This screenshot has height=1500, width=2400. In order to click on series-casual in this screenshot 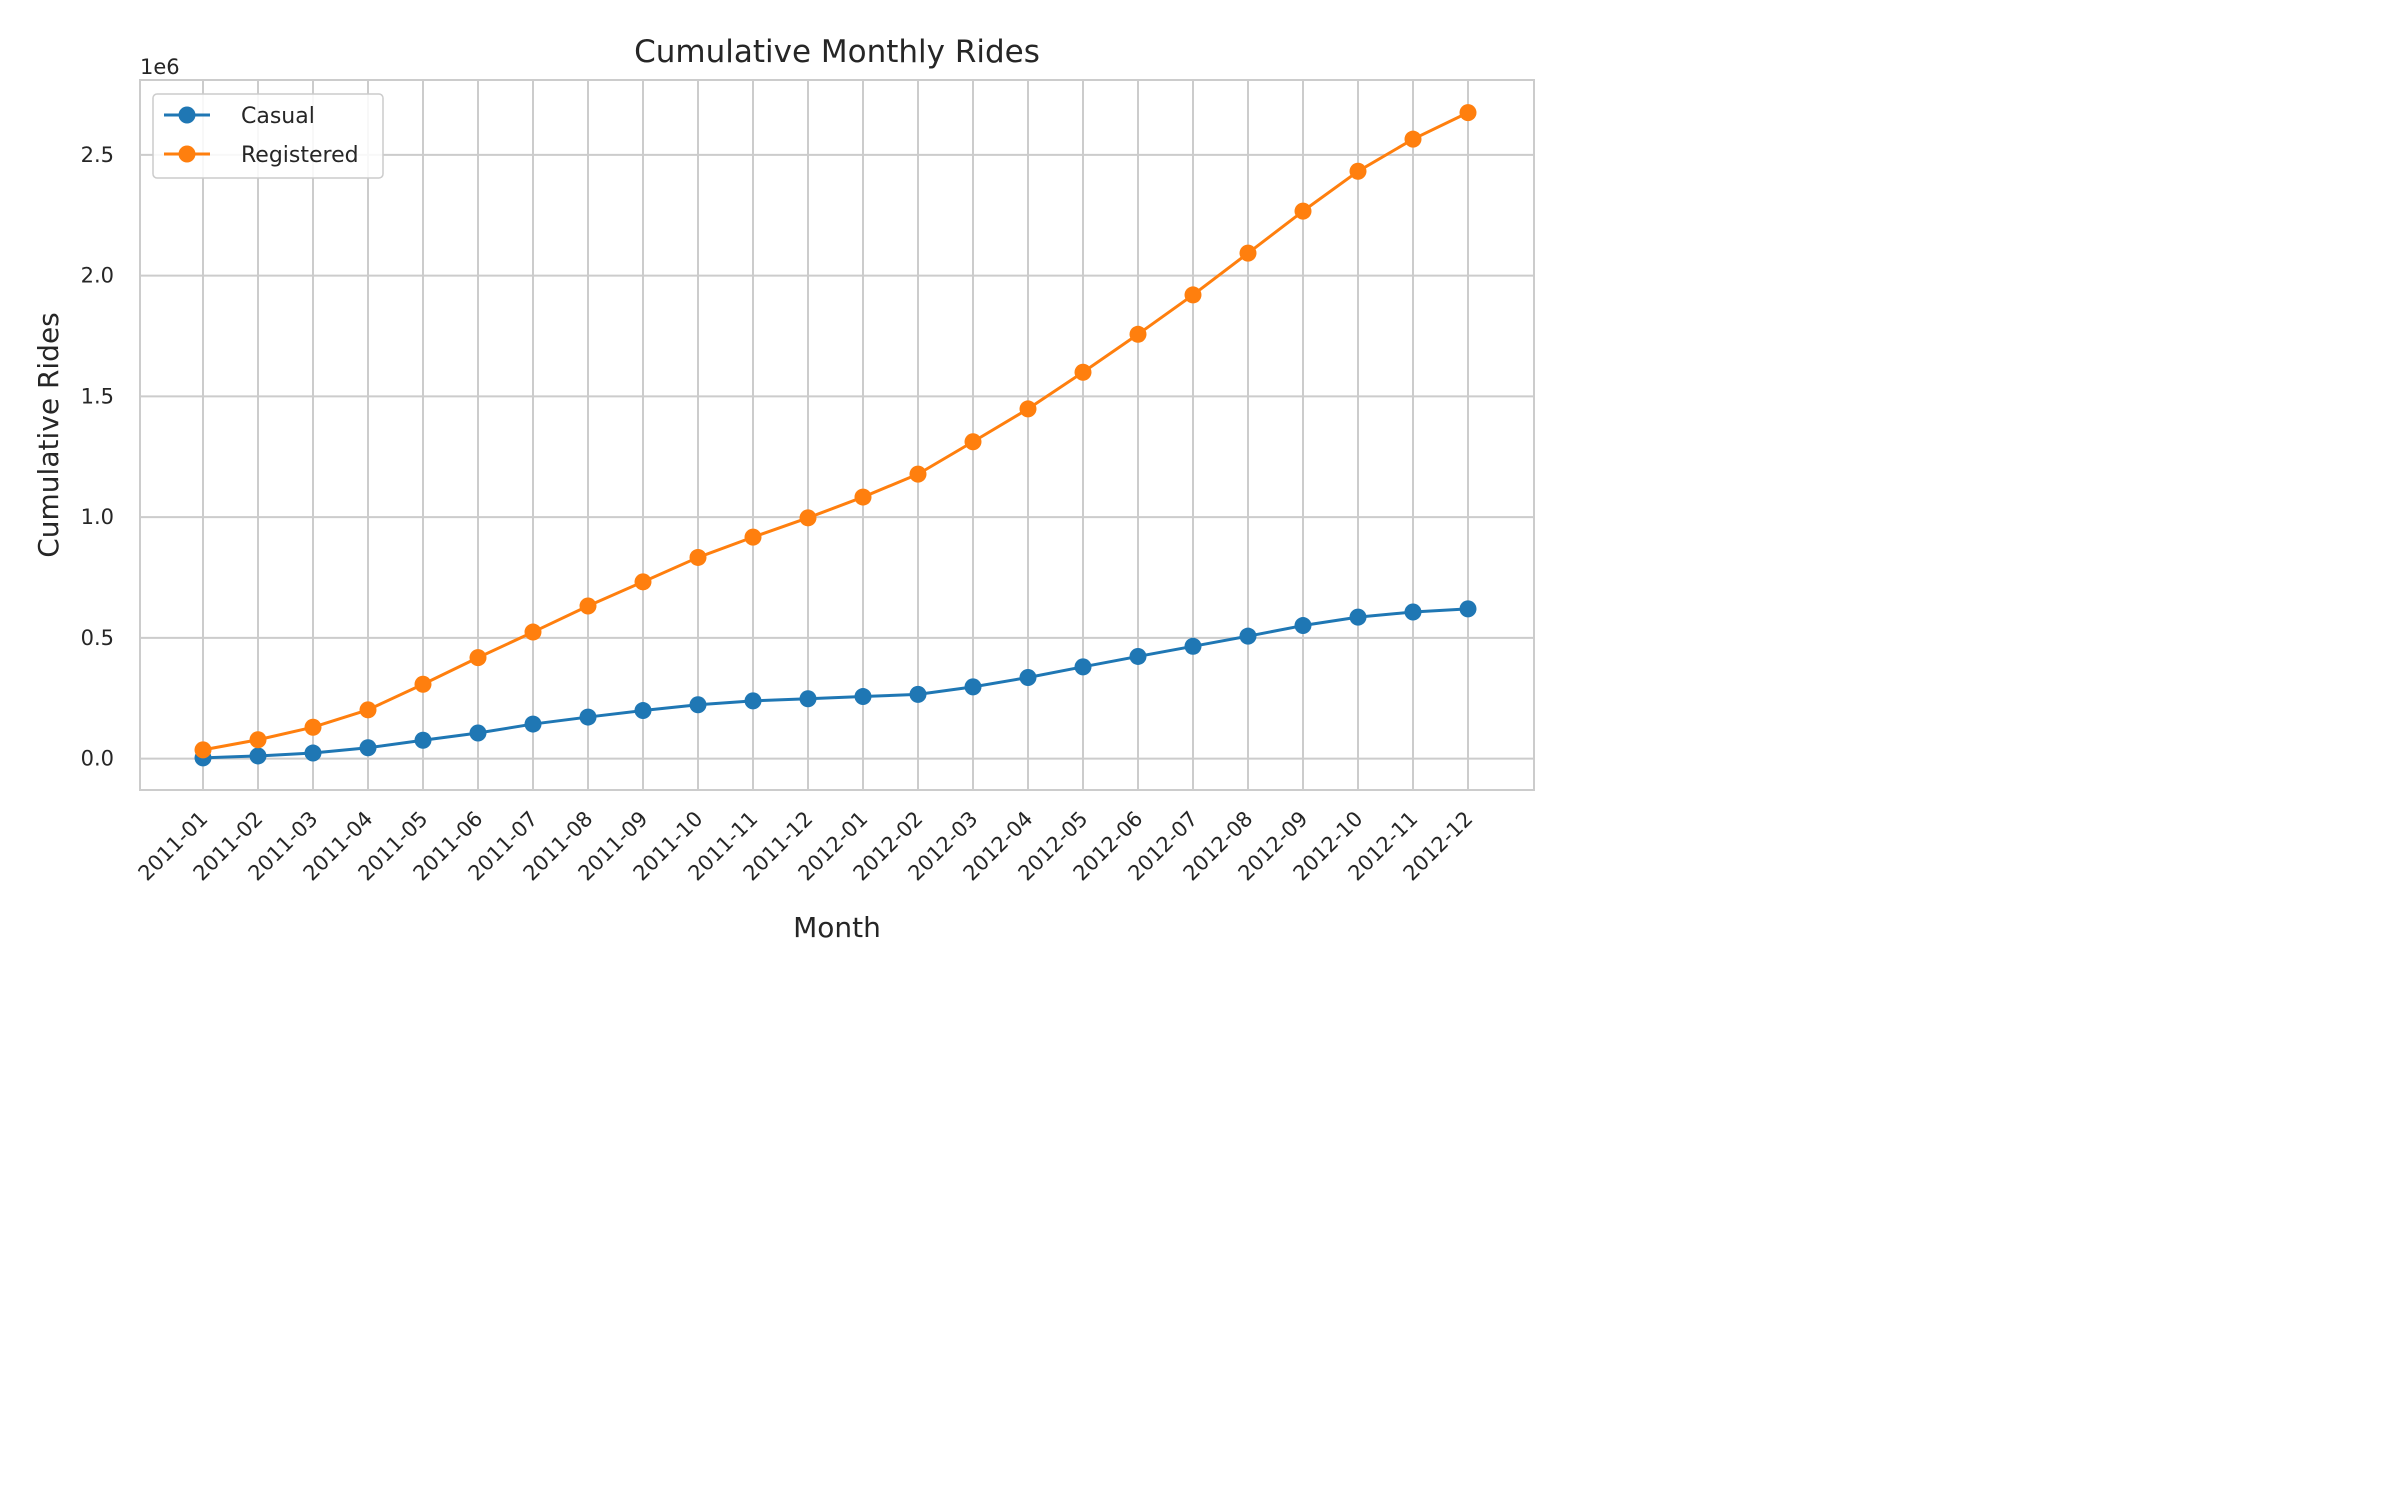, I will do `click(835, 683)`.